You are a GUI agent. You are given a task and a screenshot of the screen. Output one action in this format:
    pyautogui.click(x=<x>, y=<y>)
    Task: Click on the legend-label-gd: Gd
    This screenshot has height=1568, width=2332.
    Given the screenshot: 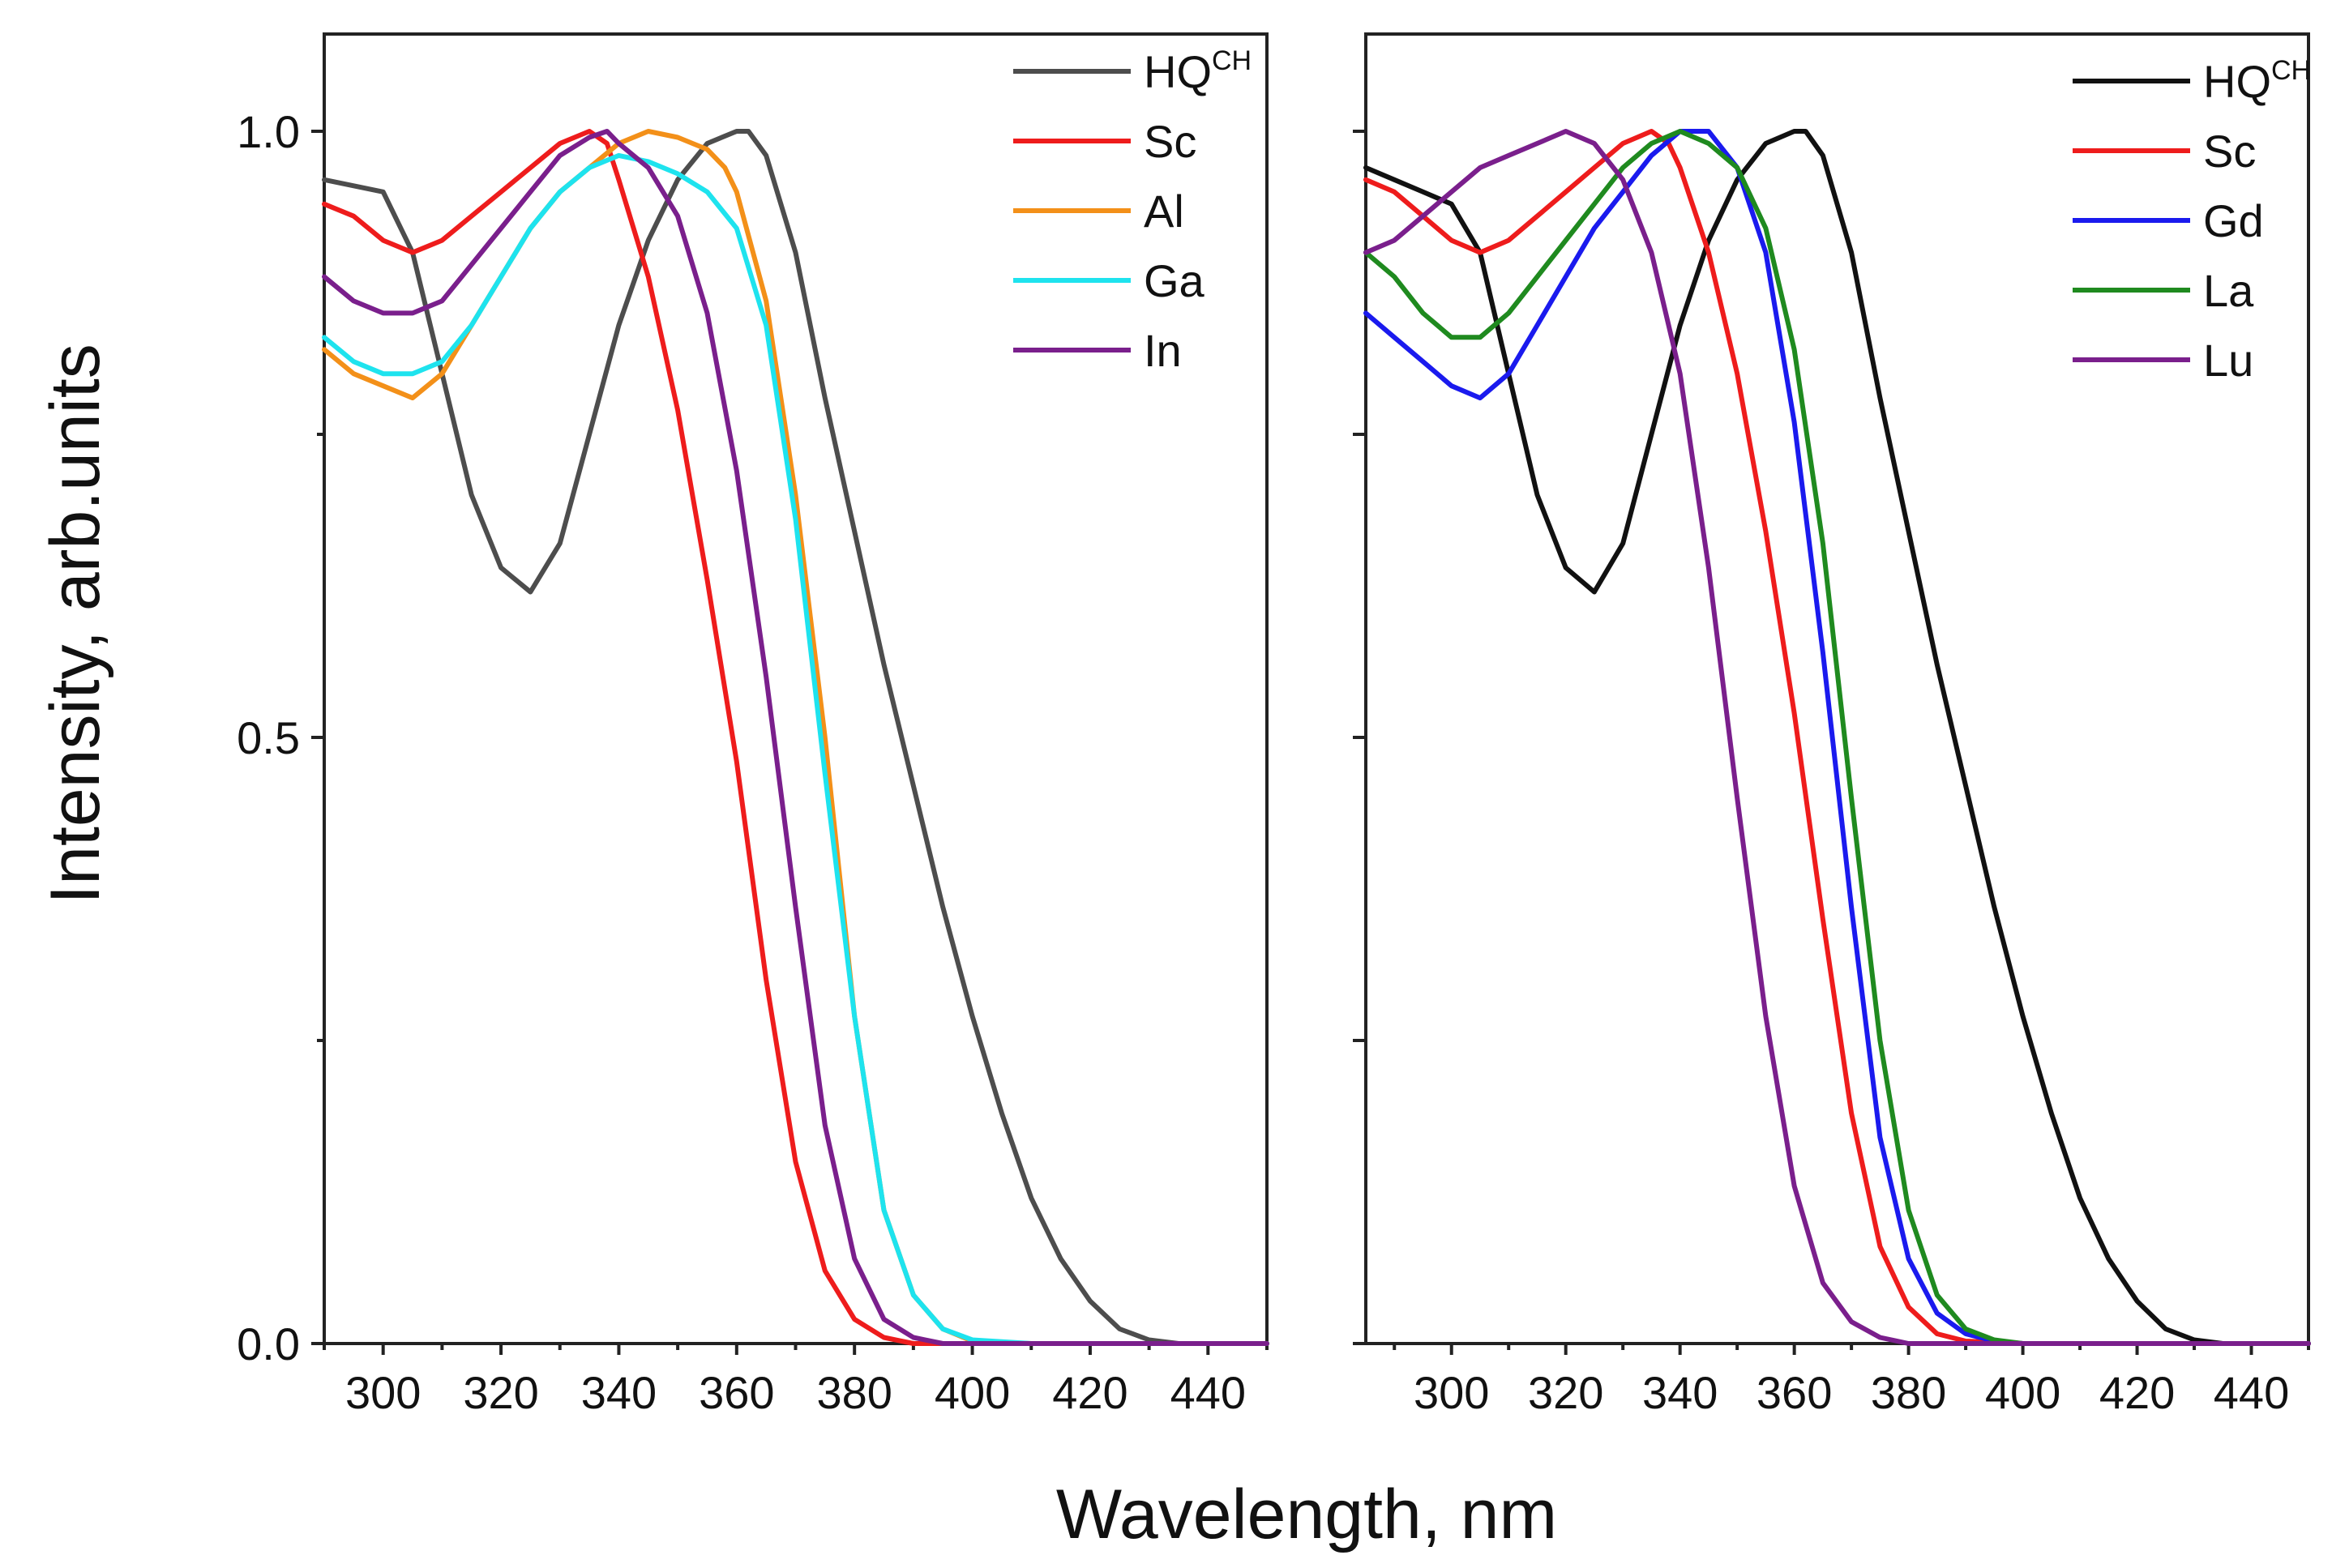 What is the action you would take?
    pyautogui.click(x=2233, y=220)
    